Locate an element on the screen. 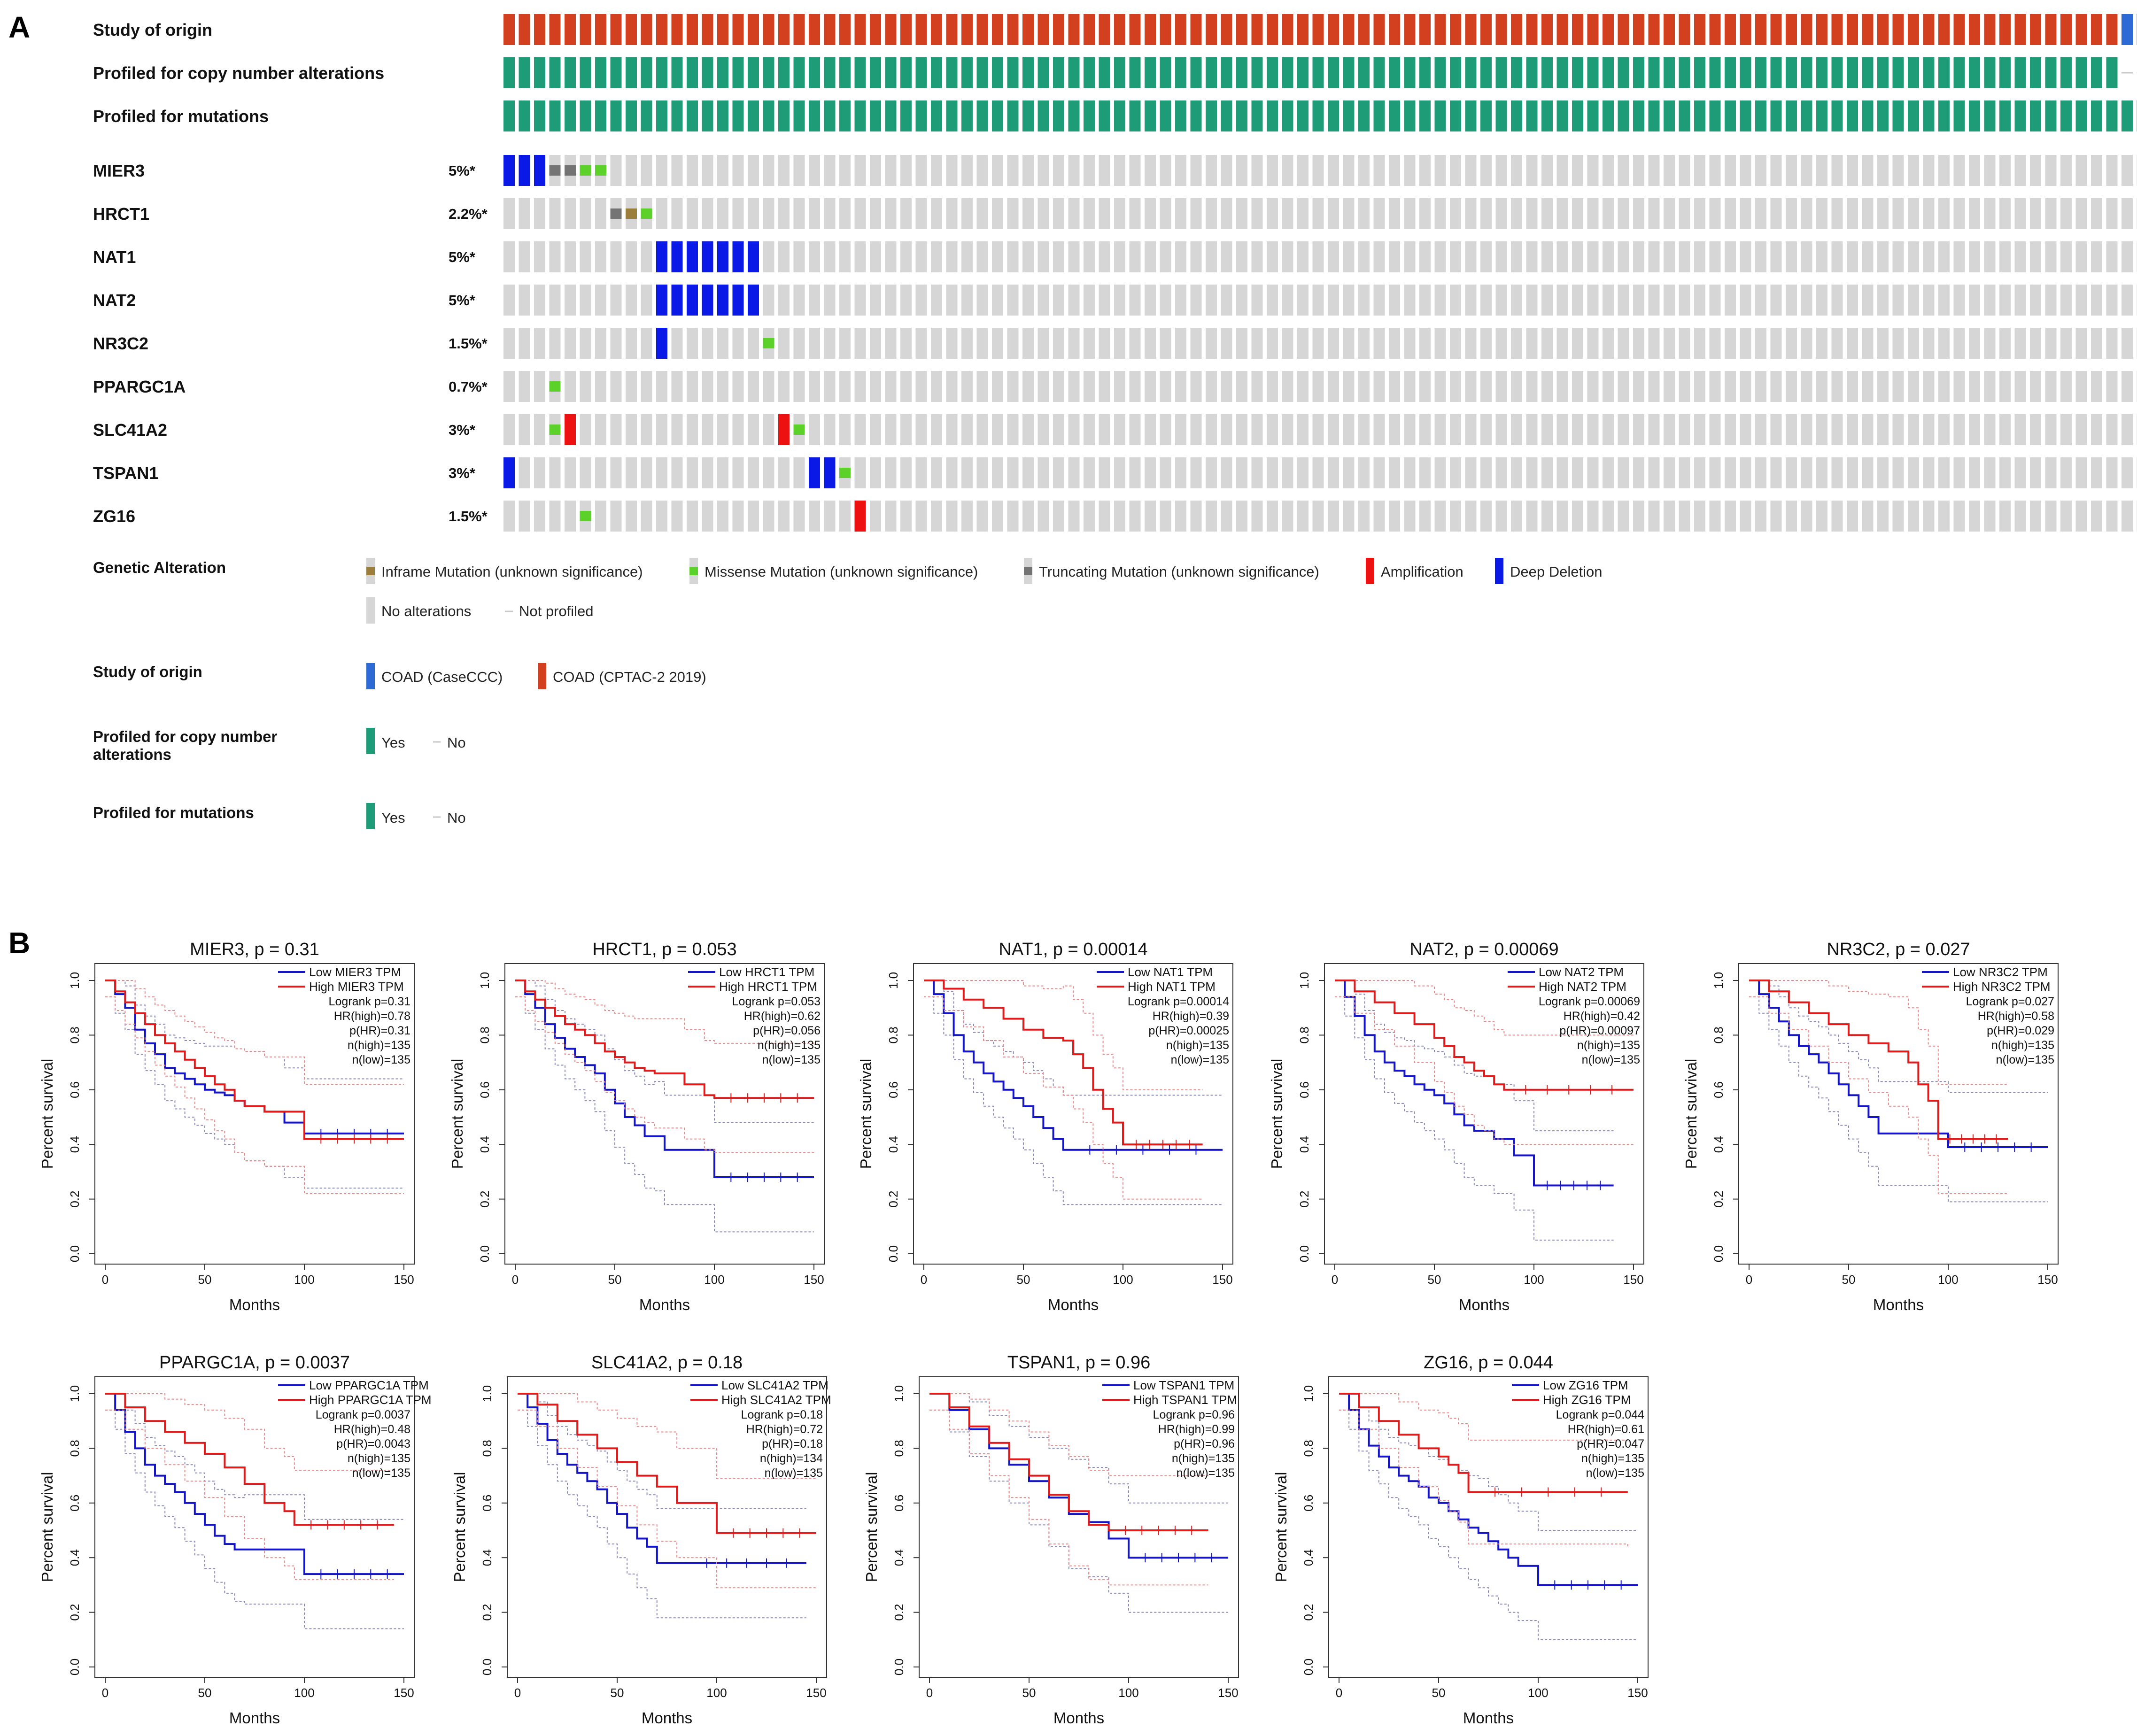 The width and height of the screenshot is (2137, 1736). gene-pct-nat1: 5%* is located at coordinates (463, 257).